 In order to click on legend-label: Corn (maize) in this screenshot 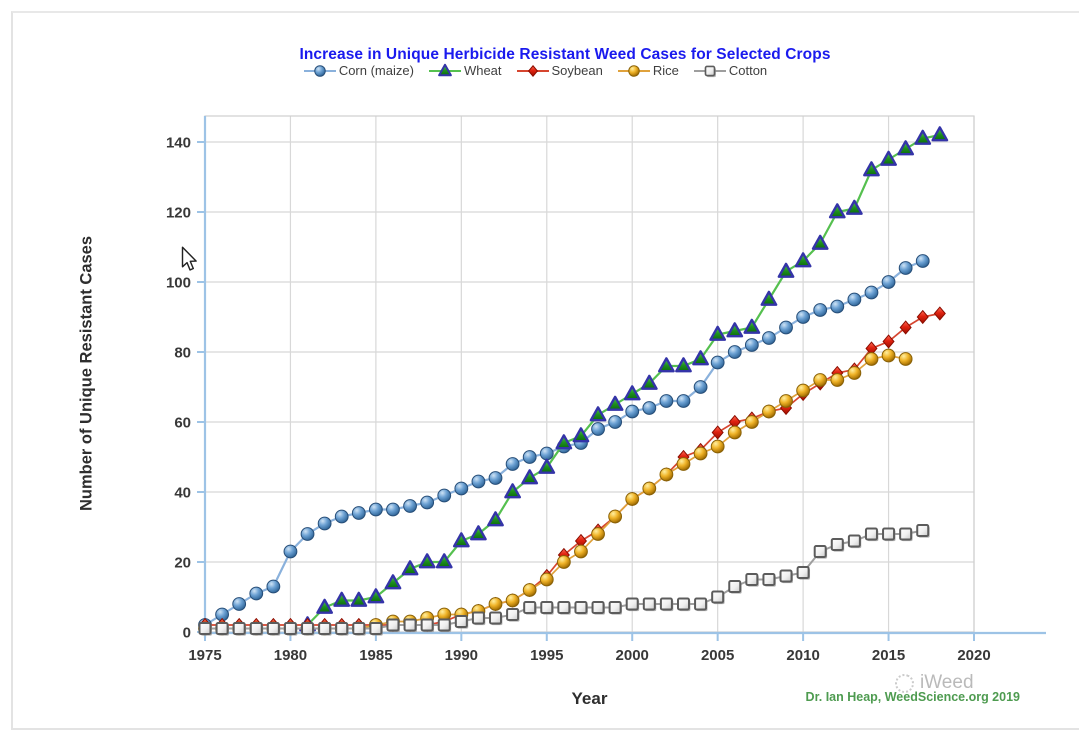, I will do `click(376, 70)`.